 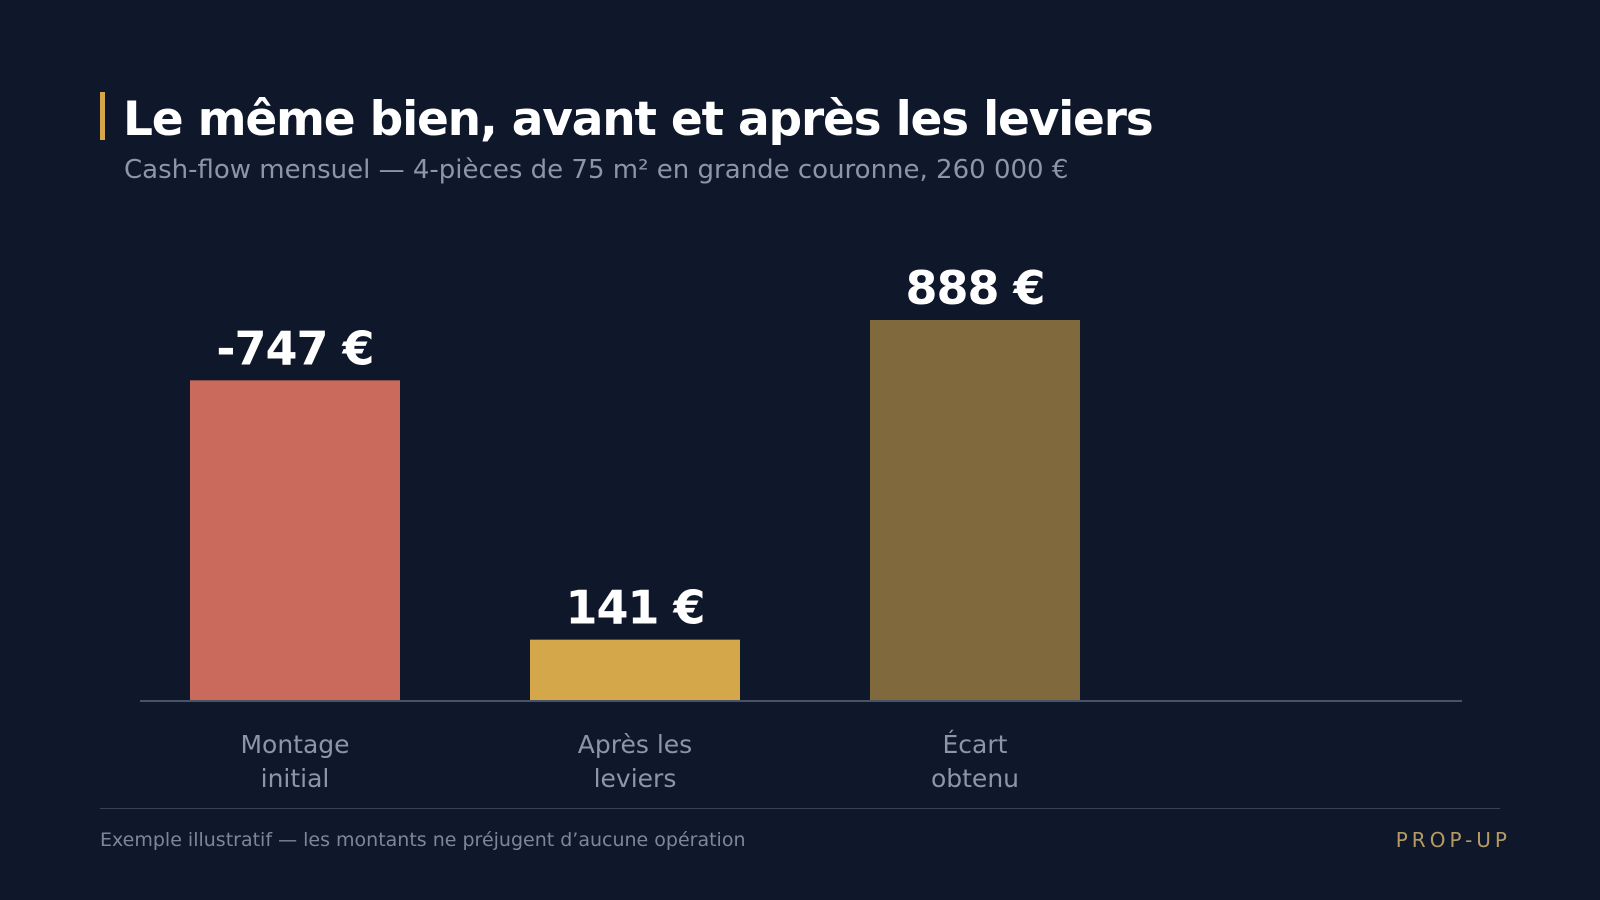 What do you see at coordinates (294, 761) in the screenshot?
I see `category-label-1: Montage initial` at bounding box center [294, 761].